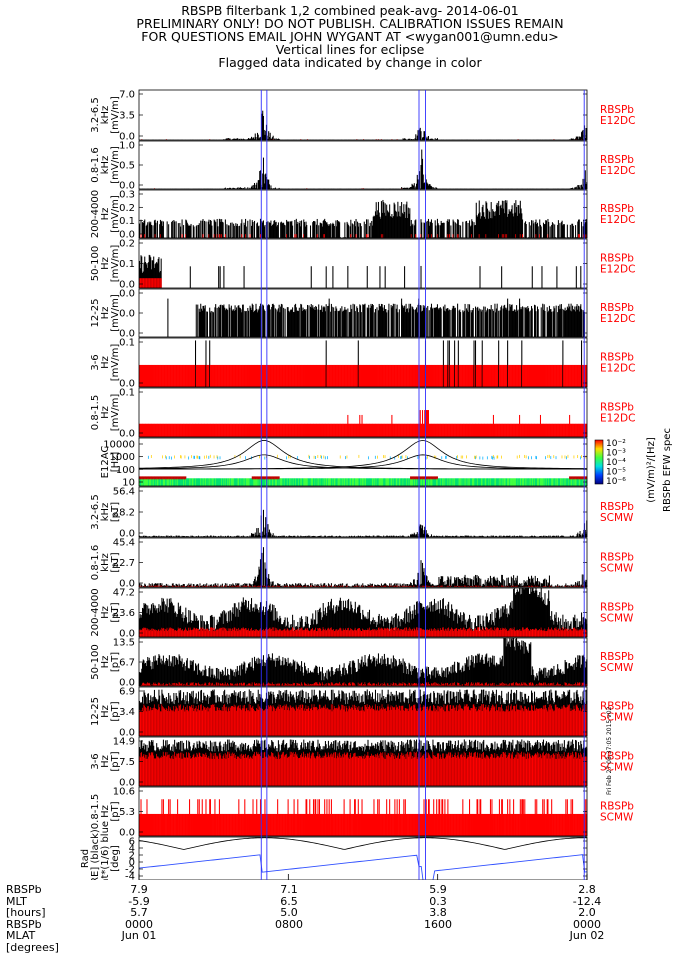  I want to click on y-tick-label: 0.2, so click(127, 208).